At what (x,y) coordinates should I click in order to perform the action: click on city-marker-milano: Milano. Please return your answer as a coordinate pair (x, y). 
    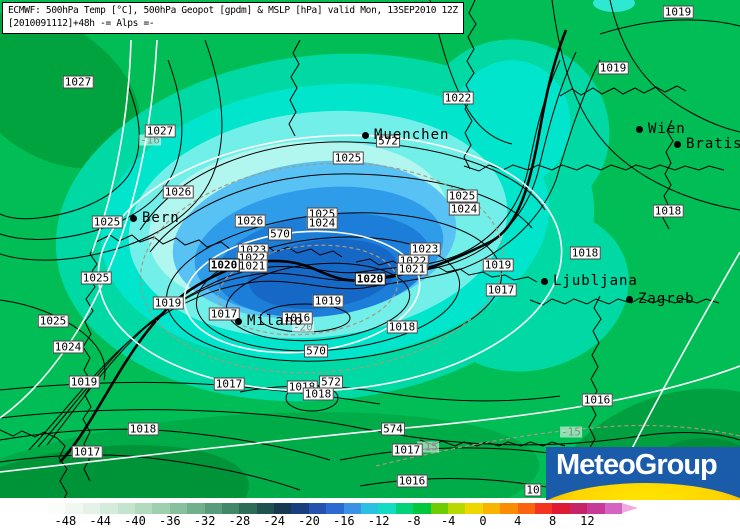
    Looking at the image, I should click on (269, 321).